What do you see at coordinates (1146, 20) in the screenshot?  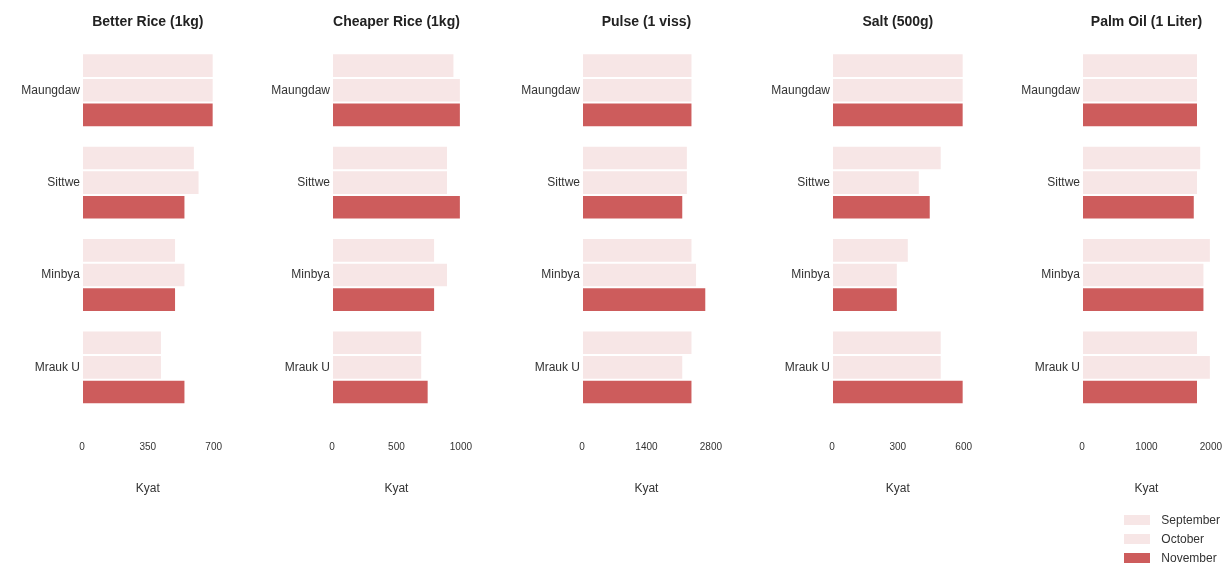 I see `chart-title: Palm Oil (1 Liter)` at bounding box center [1146, 20].